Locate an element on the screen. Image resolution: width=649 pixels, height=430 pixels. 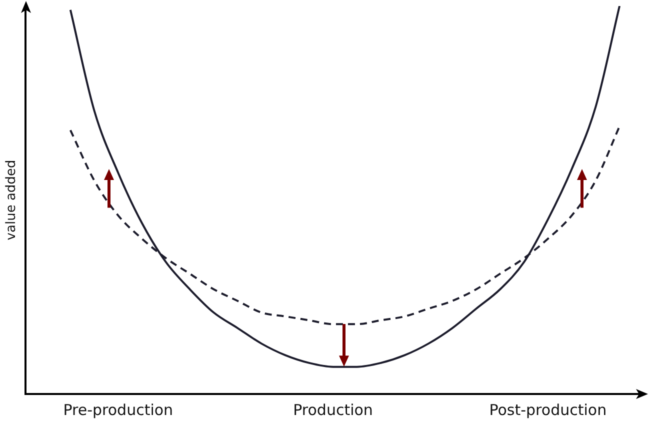
x-tick-label: Post-production is located at coordinates (548, 409).